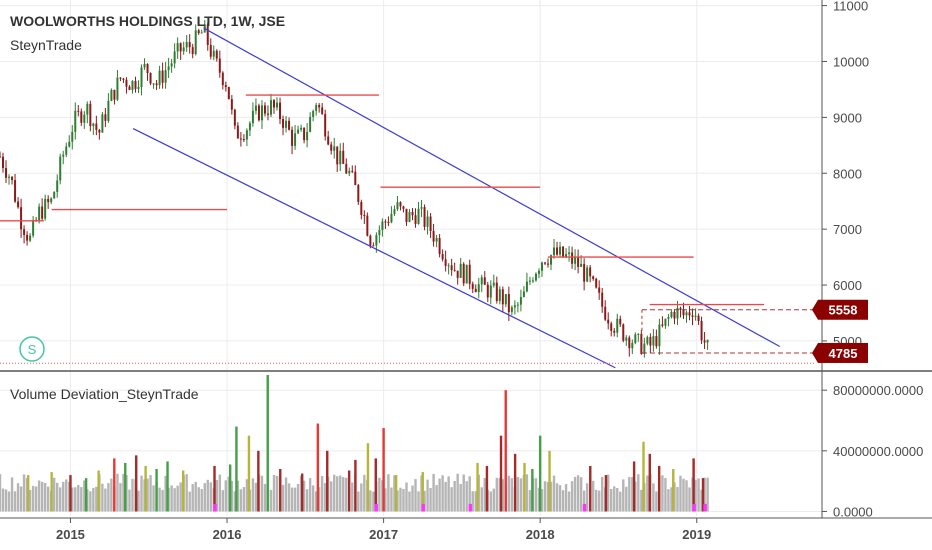  Describe the element at coordinates (851, 61) in the screenshot. I see `price-tick-label: 10000` at that location.